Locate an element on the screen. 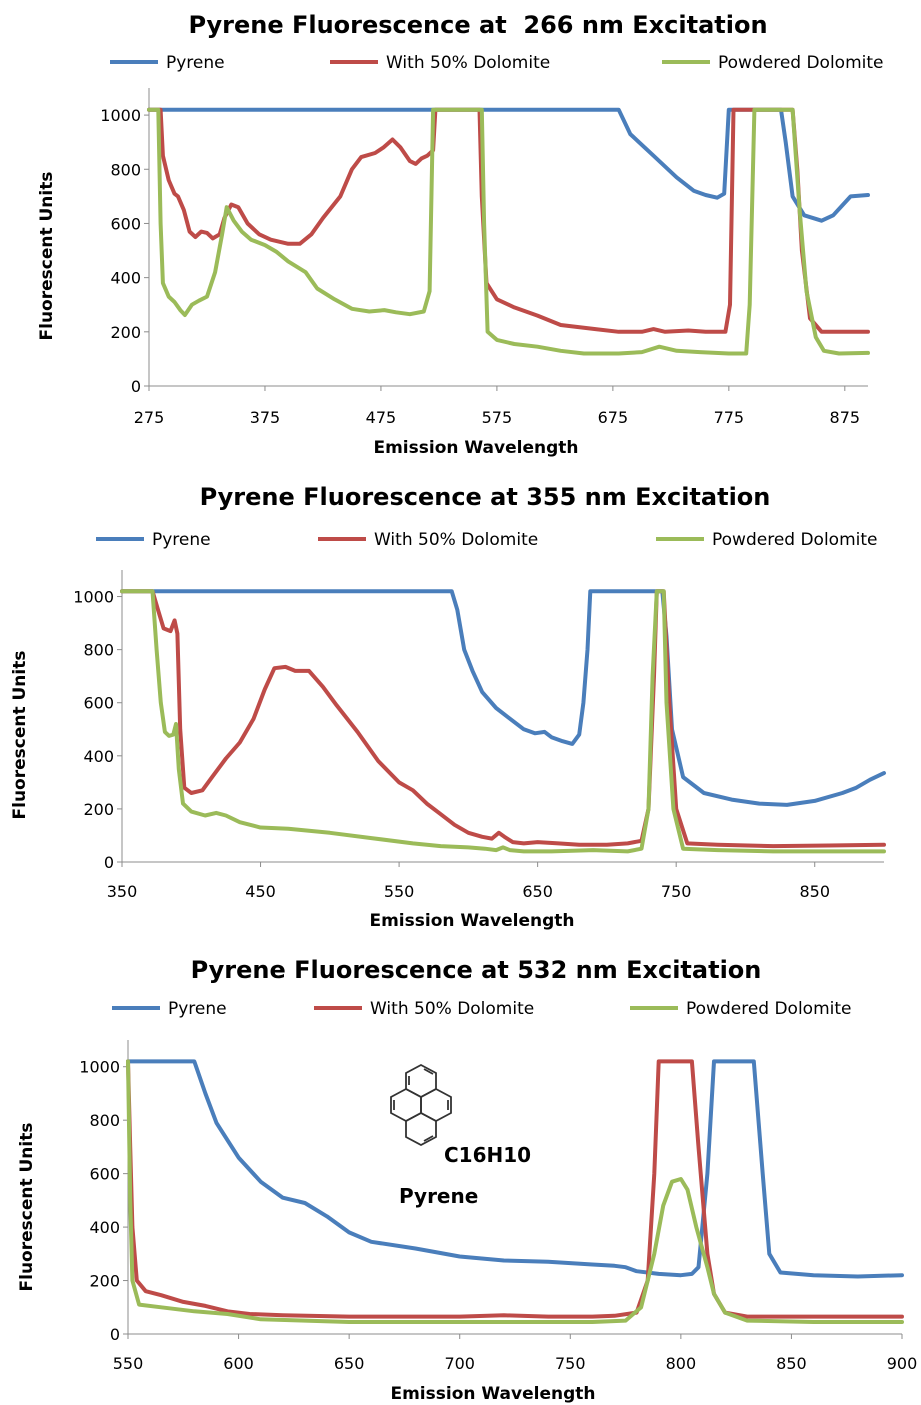 The height and width of the screenshot is (1405, 921). x-tick-label: 875 is located at coordinates (845, 417).